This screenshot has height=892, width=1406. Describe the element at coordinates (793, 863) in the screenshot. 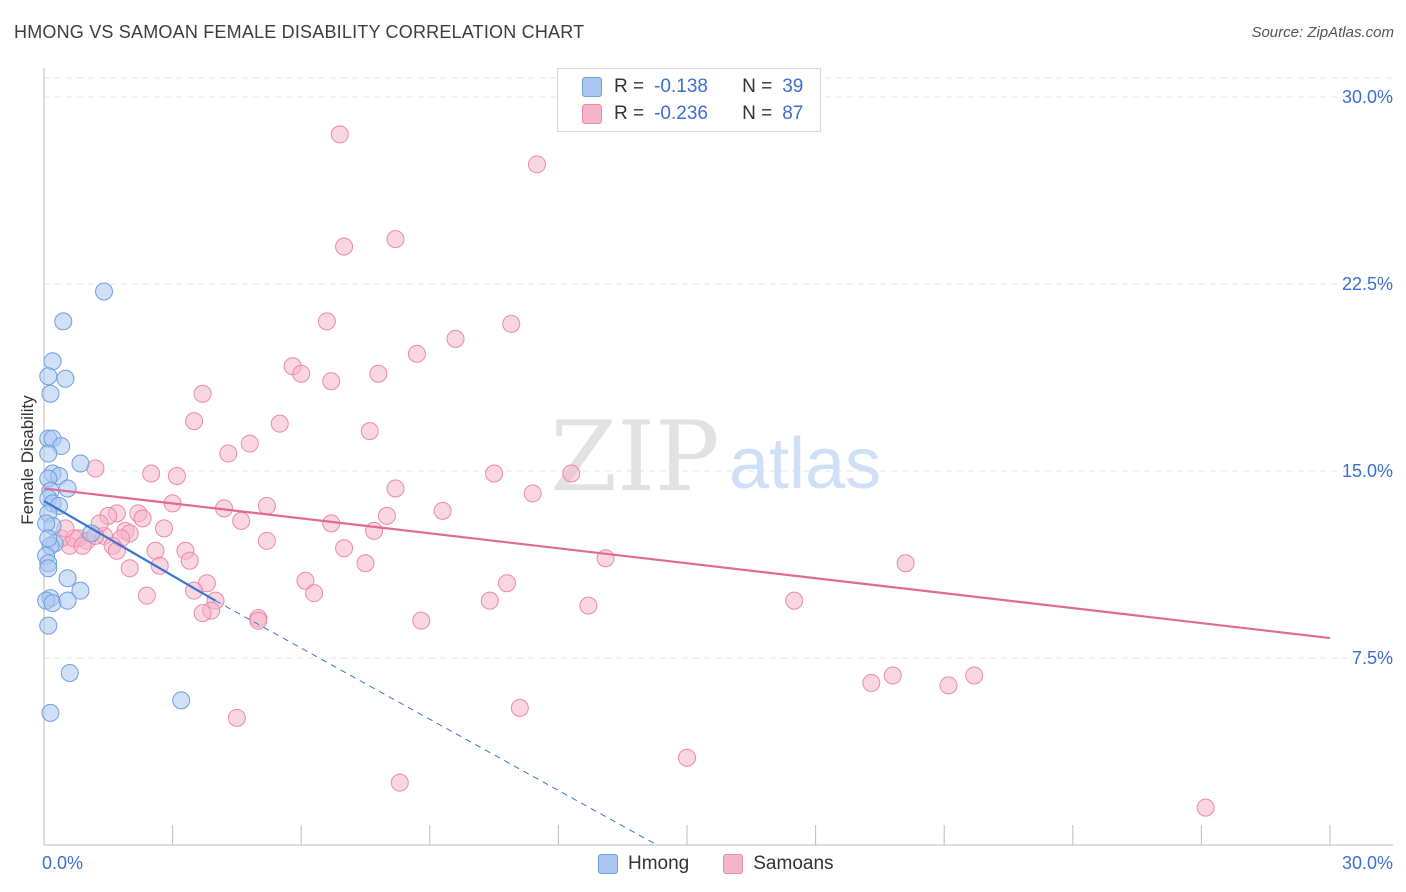

I see `legend-label-samoans: Samoans` at that location.